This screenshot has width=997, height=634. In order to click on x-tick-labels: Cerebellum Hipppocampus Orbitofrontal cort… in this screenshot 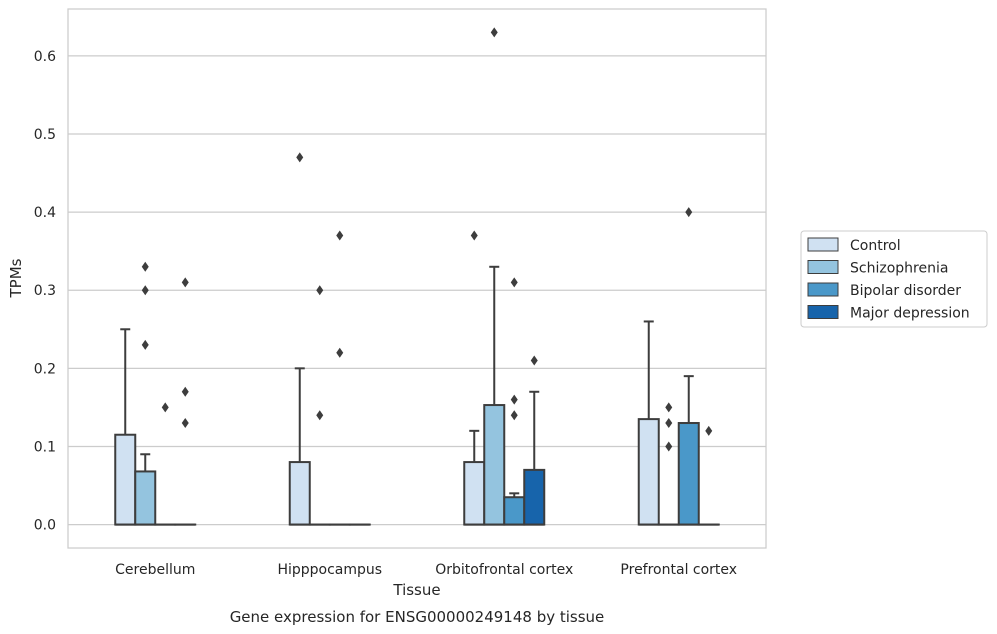, I will do `click(426, 570)`.